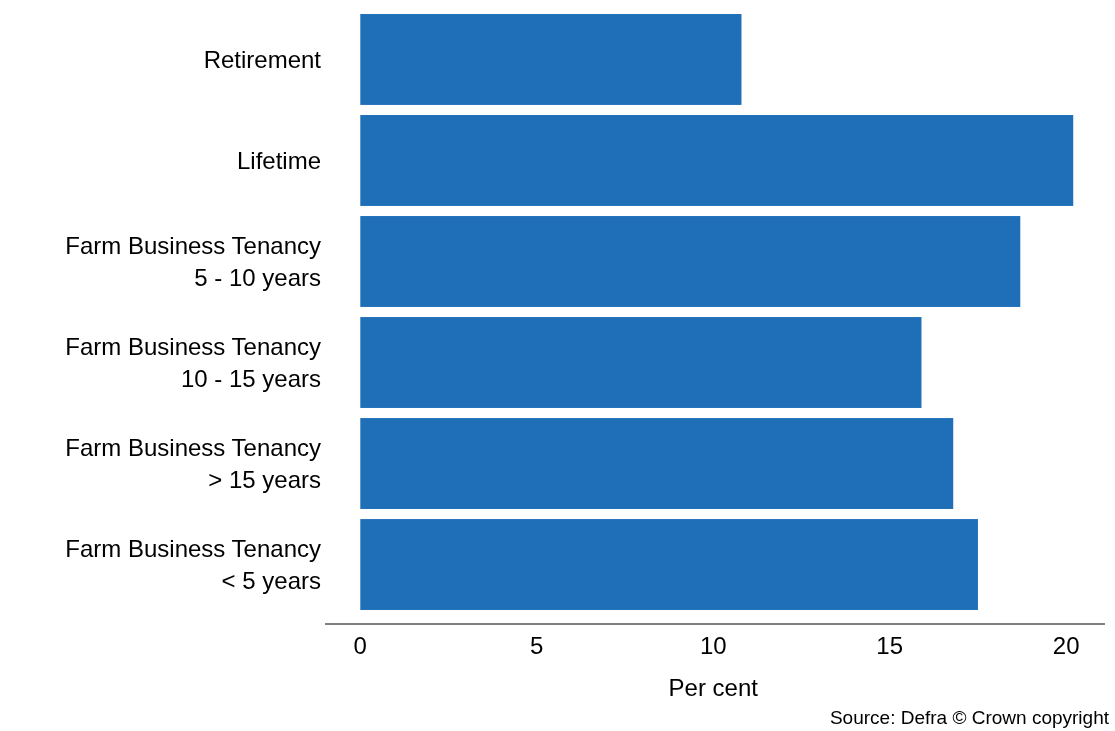  What do you see at coordinates (262, 59) in the screenshot?
I see `y-tick-label: Retirement` at bounding box center [262, 59].